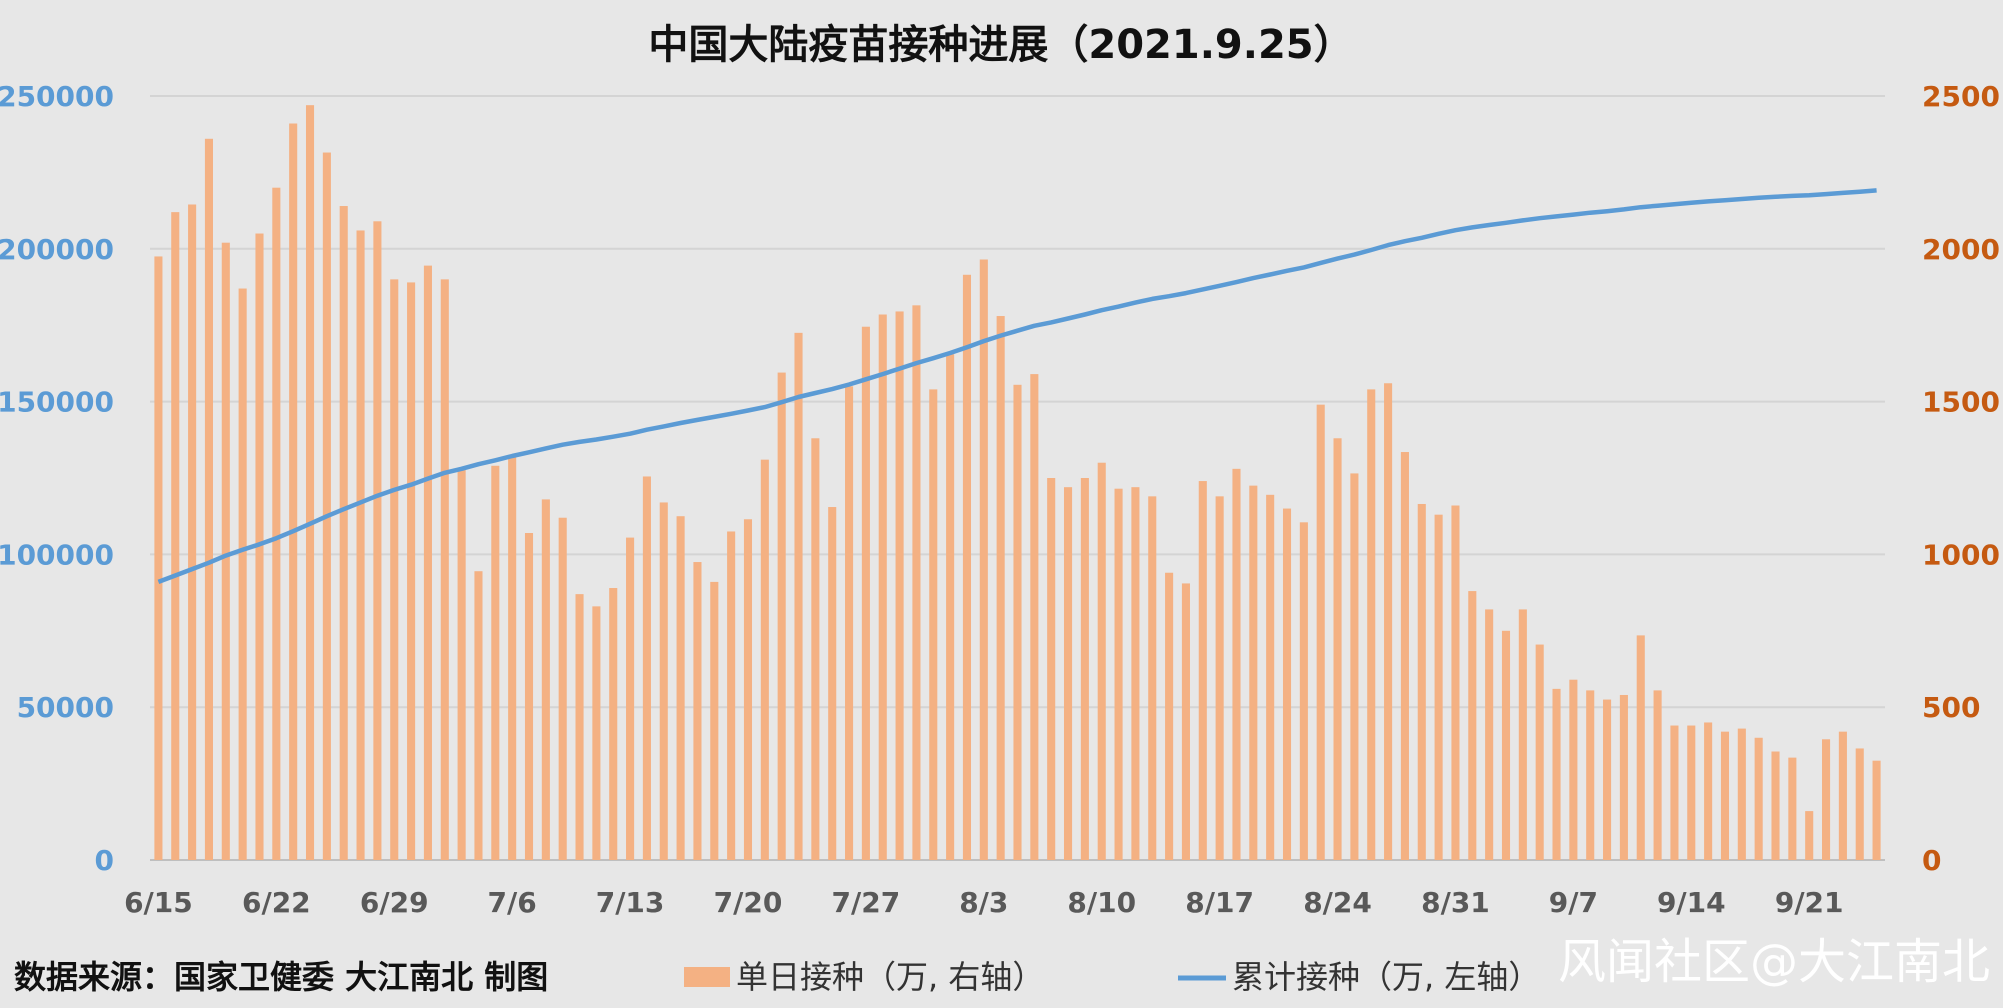 The image size is (2003, 1008). I want to click on x-tick-label: 8/3, so click(983, 902).